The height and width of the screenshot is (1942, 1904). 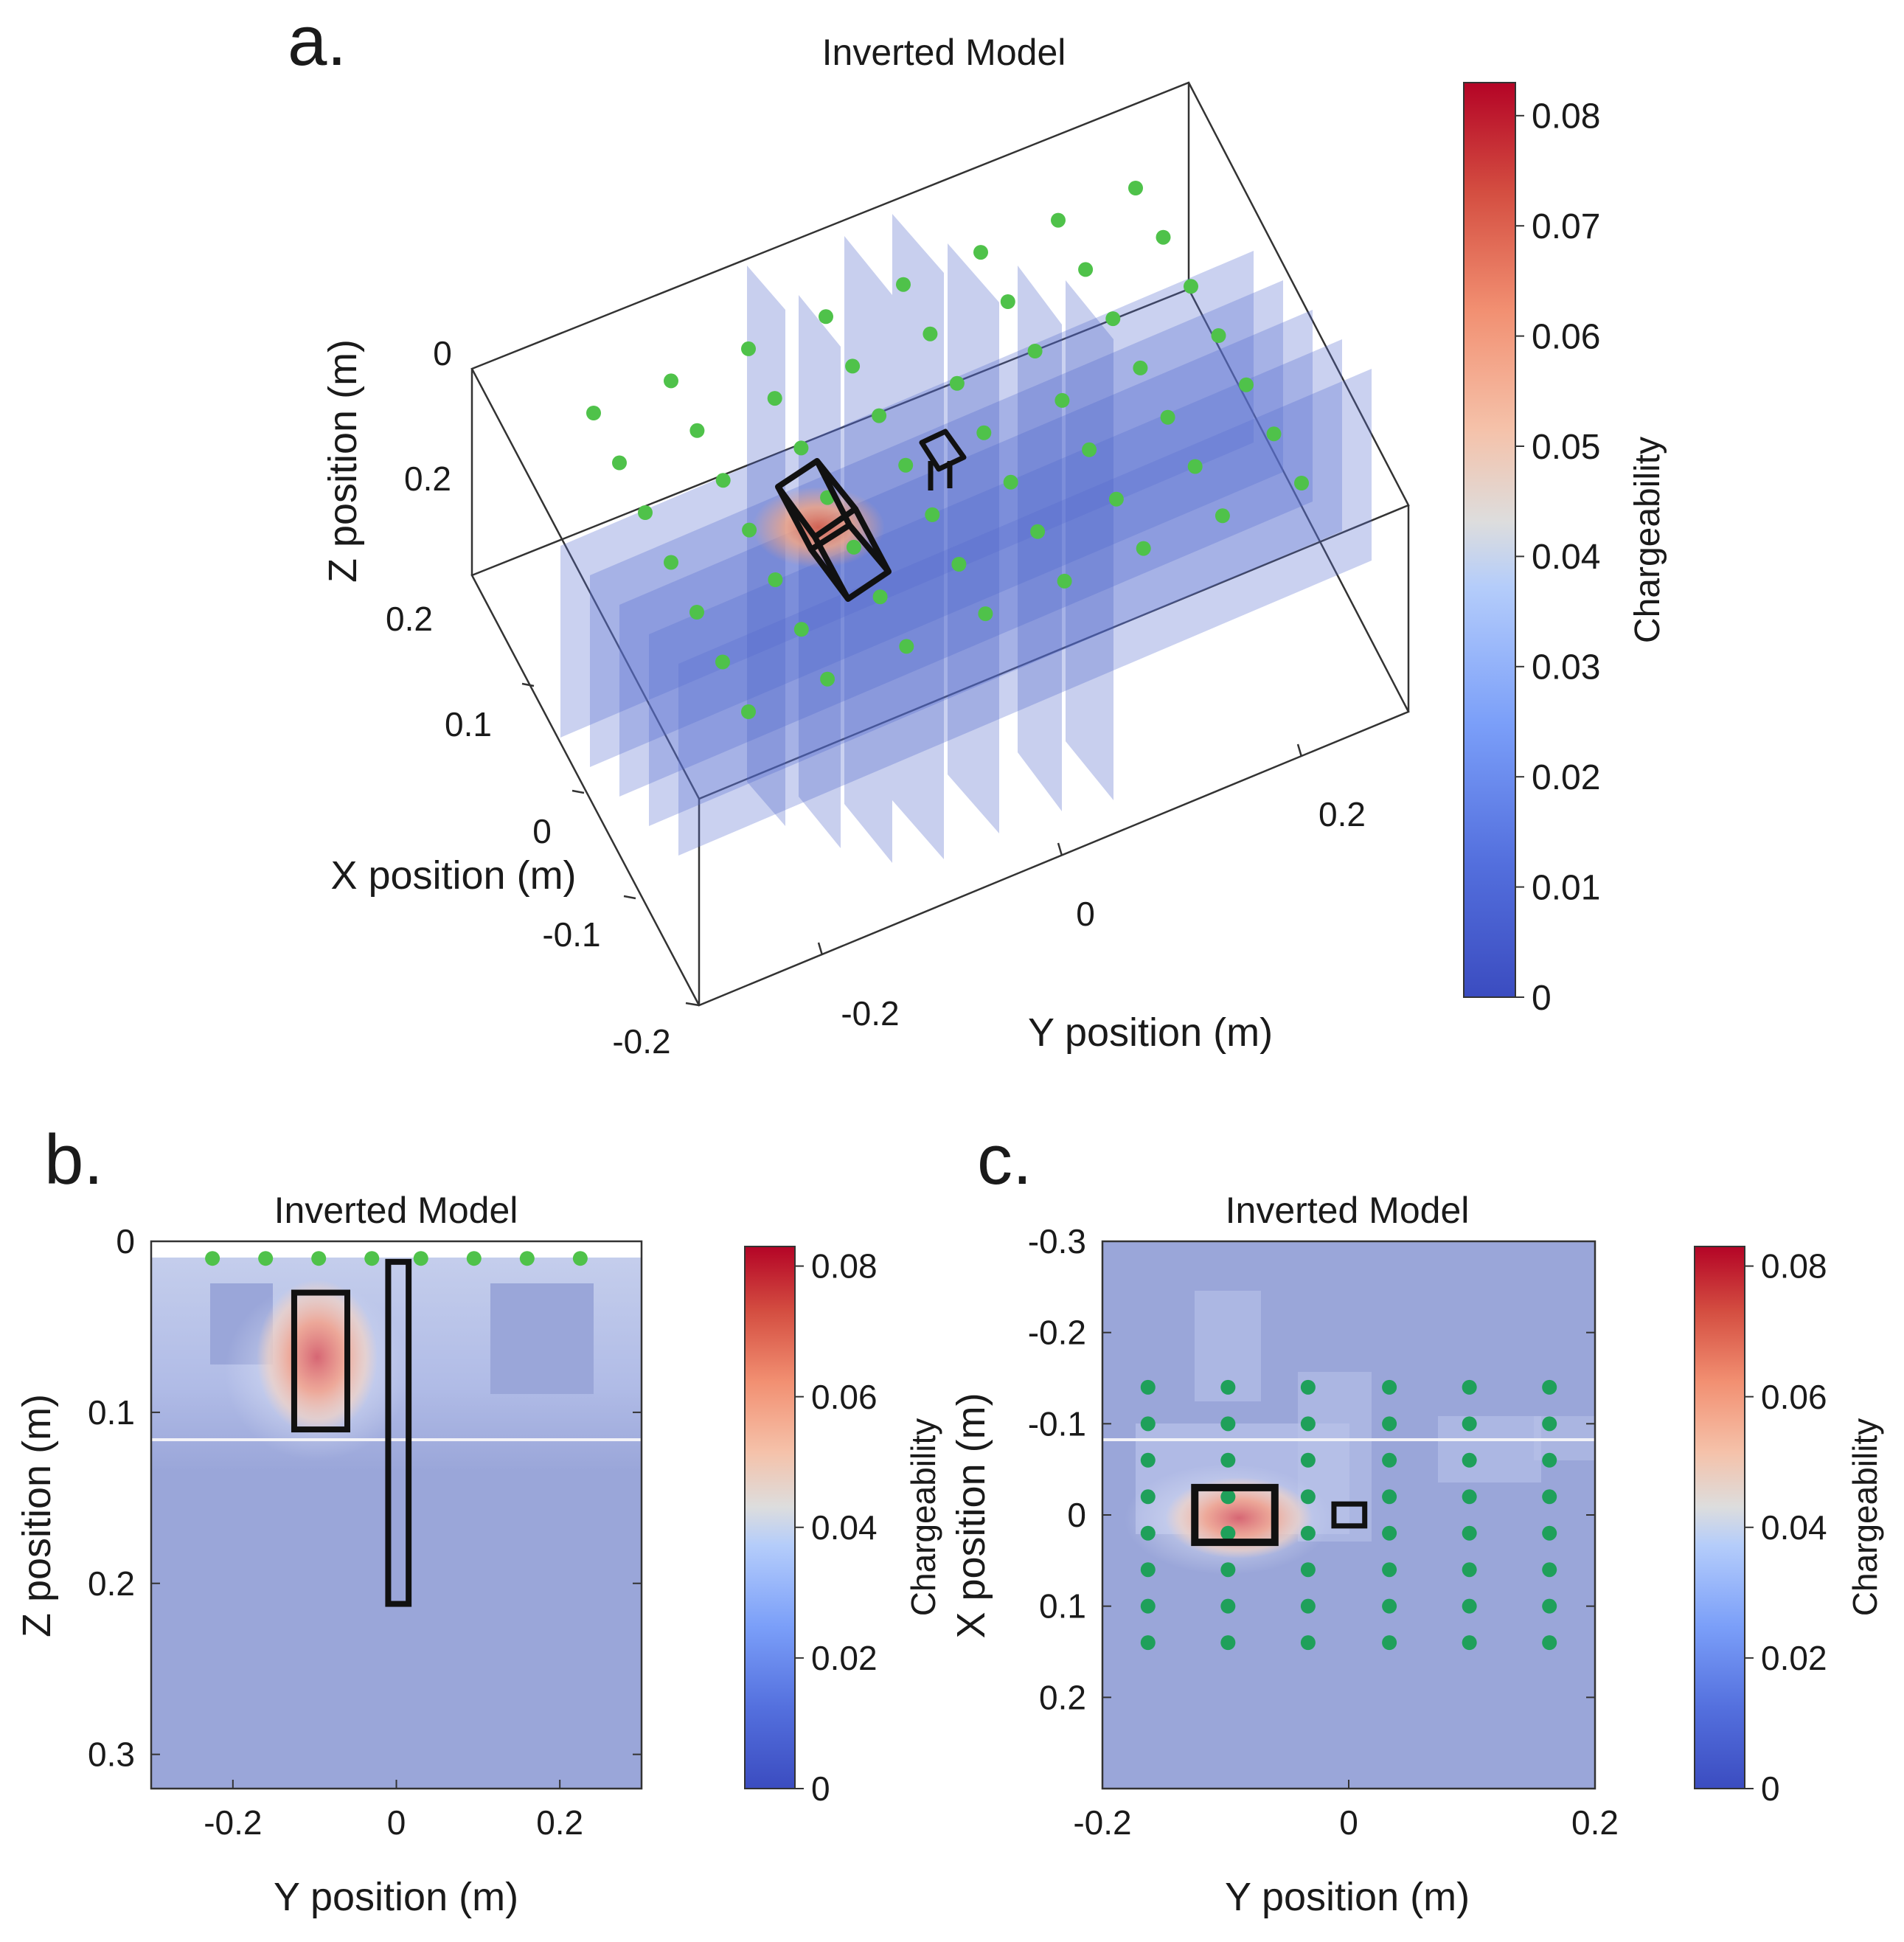 I want to click on a-colorbar-bar, so click(x=1489, y=540).